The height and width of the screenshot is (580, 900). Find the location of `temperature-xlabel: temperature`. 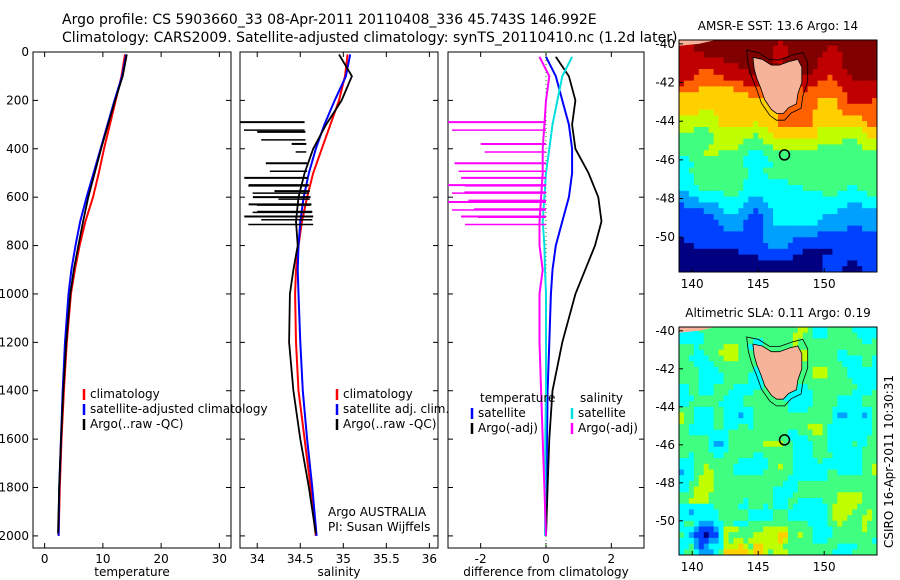

temperature-xlabel: temperature is located at coordinates (131, 572).